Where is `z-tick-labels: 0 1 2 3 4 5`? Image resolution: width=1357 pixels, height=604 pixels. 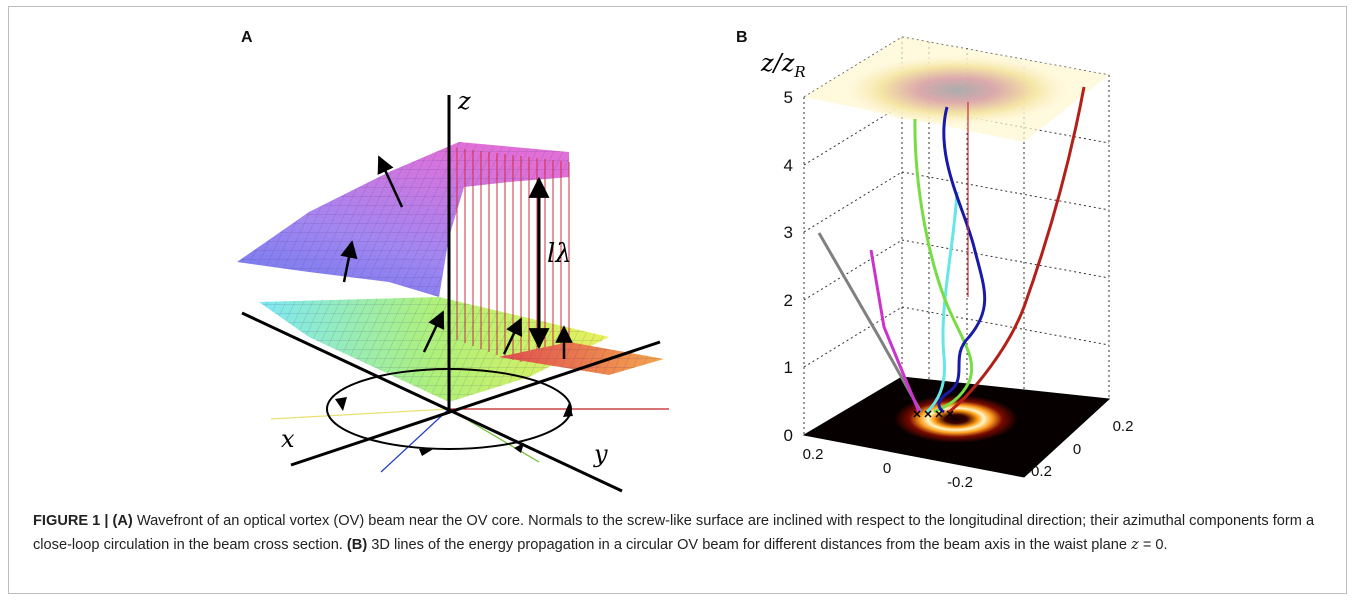 z-tick-labels: 0 1 2 3 4 5 is located at coordinates (788, 266).